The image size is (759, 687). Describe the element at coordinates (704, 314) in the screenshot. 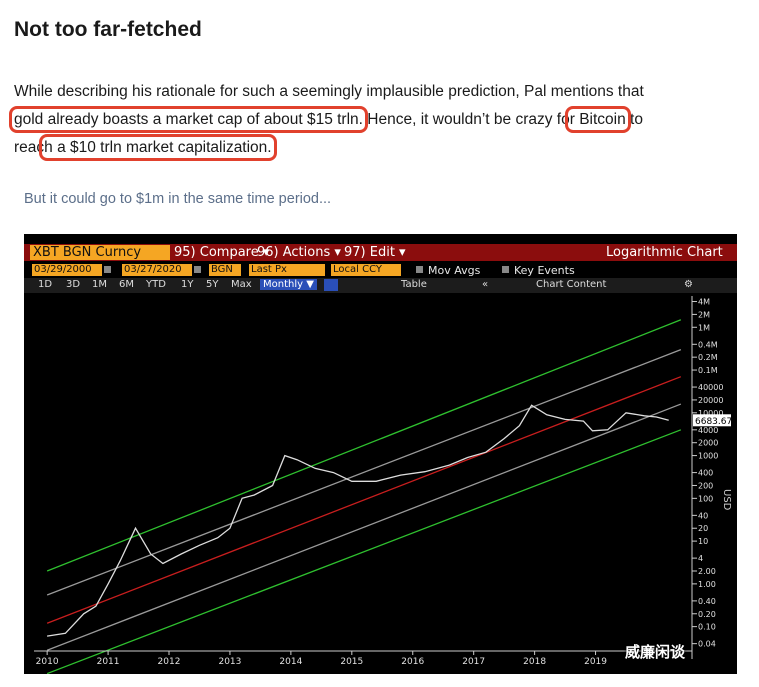

I see `y-tick-label: 2M` at that location.